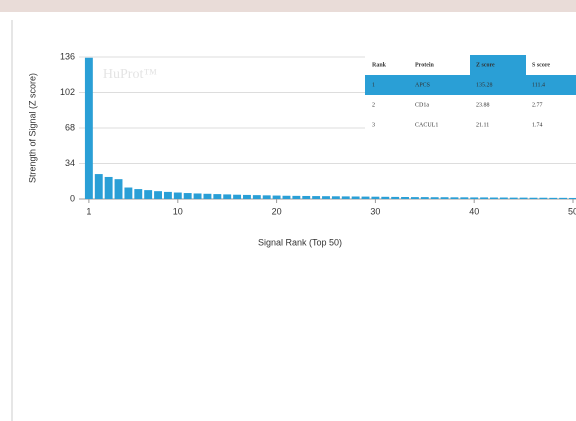 The image size is (576, 421). Describe the element at coordinates (32, 128) in the screenshot. I see `y-axis-label: Strength of Signal (Z score)` at that location.